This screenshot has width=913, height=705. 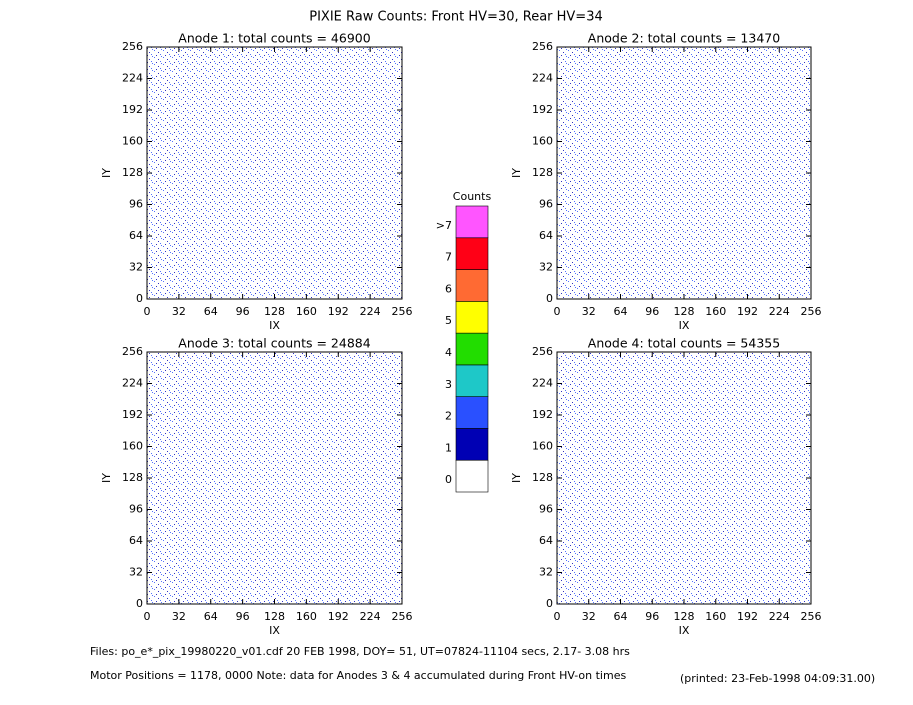 What do you see at coordinates (448, 479) in the screenshot?
I see `colorbar-label: 0` at bounding box center [448, 479].